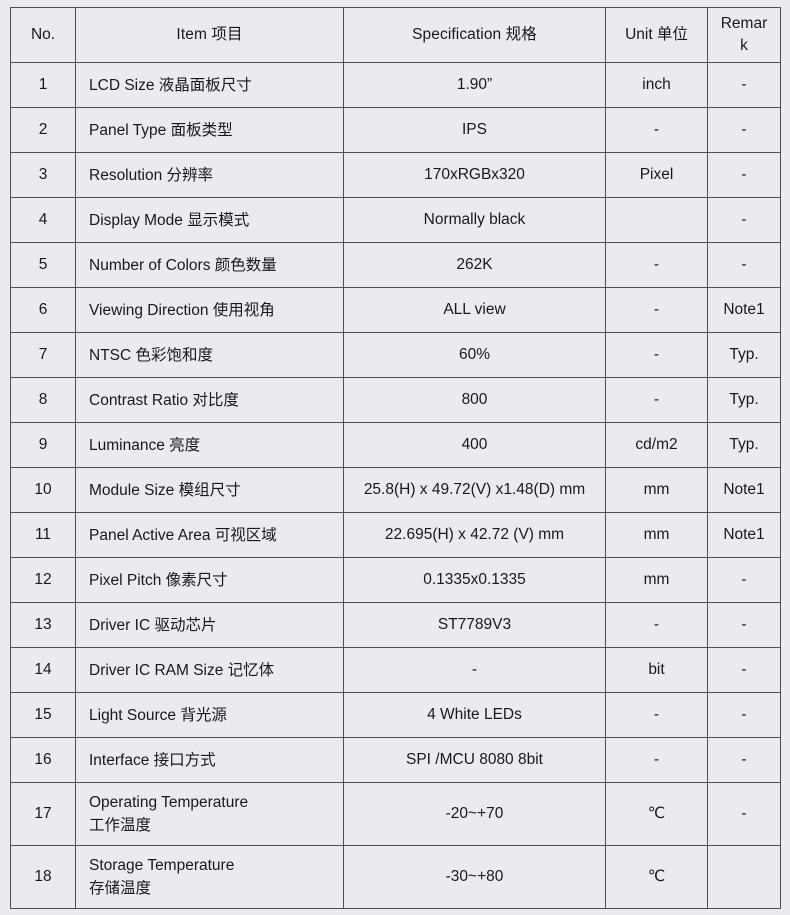 The width and height of the screenshot is (790, 915). I want to click on cell-no: 12, so click(43, 580).